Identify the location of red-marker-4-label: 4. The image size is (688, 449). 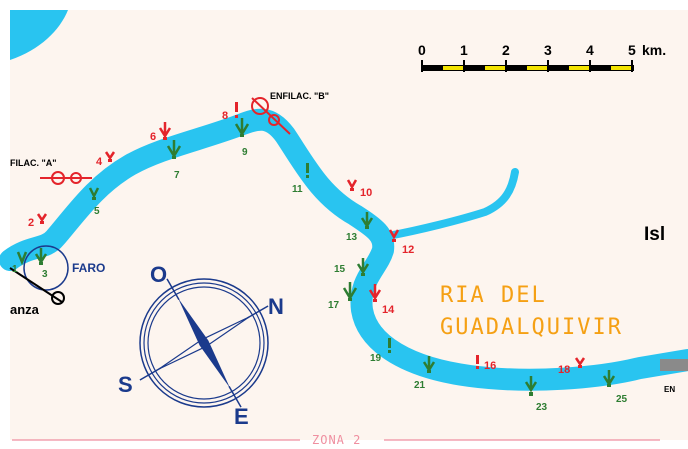
(99, 162).